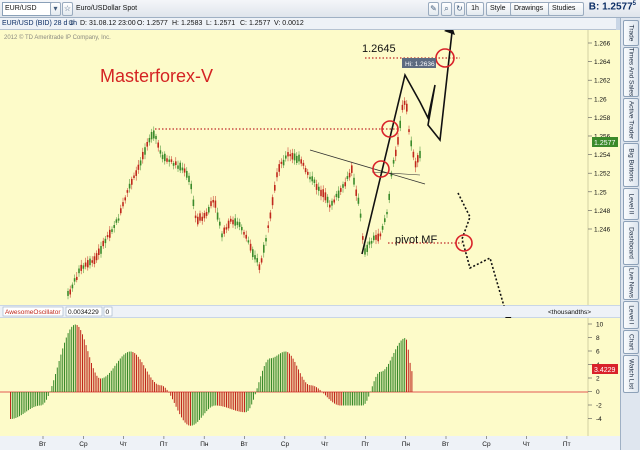 This screenshot has width=640, height=450. What do you see at coordinates (83, 444) in the screenshot?
I see `time-tick-label: Ср` at bounding box center [83, 444].